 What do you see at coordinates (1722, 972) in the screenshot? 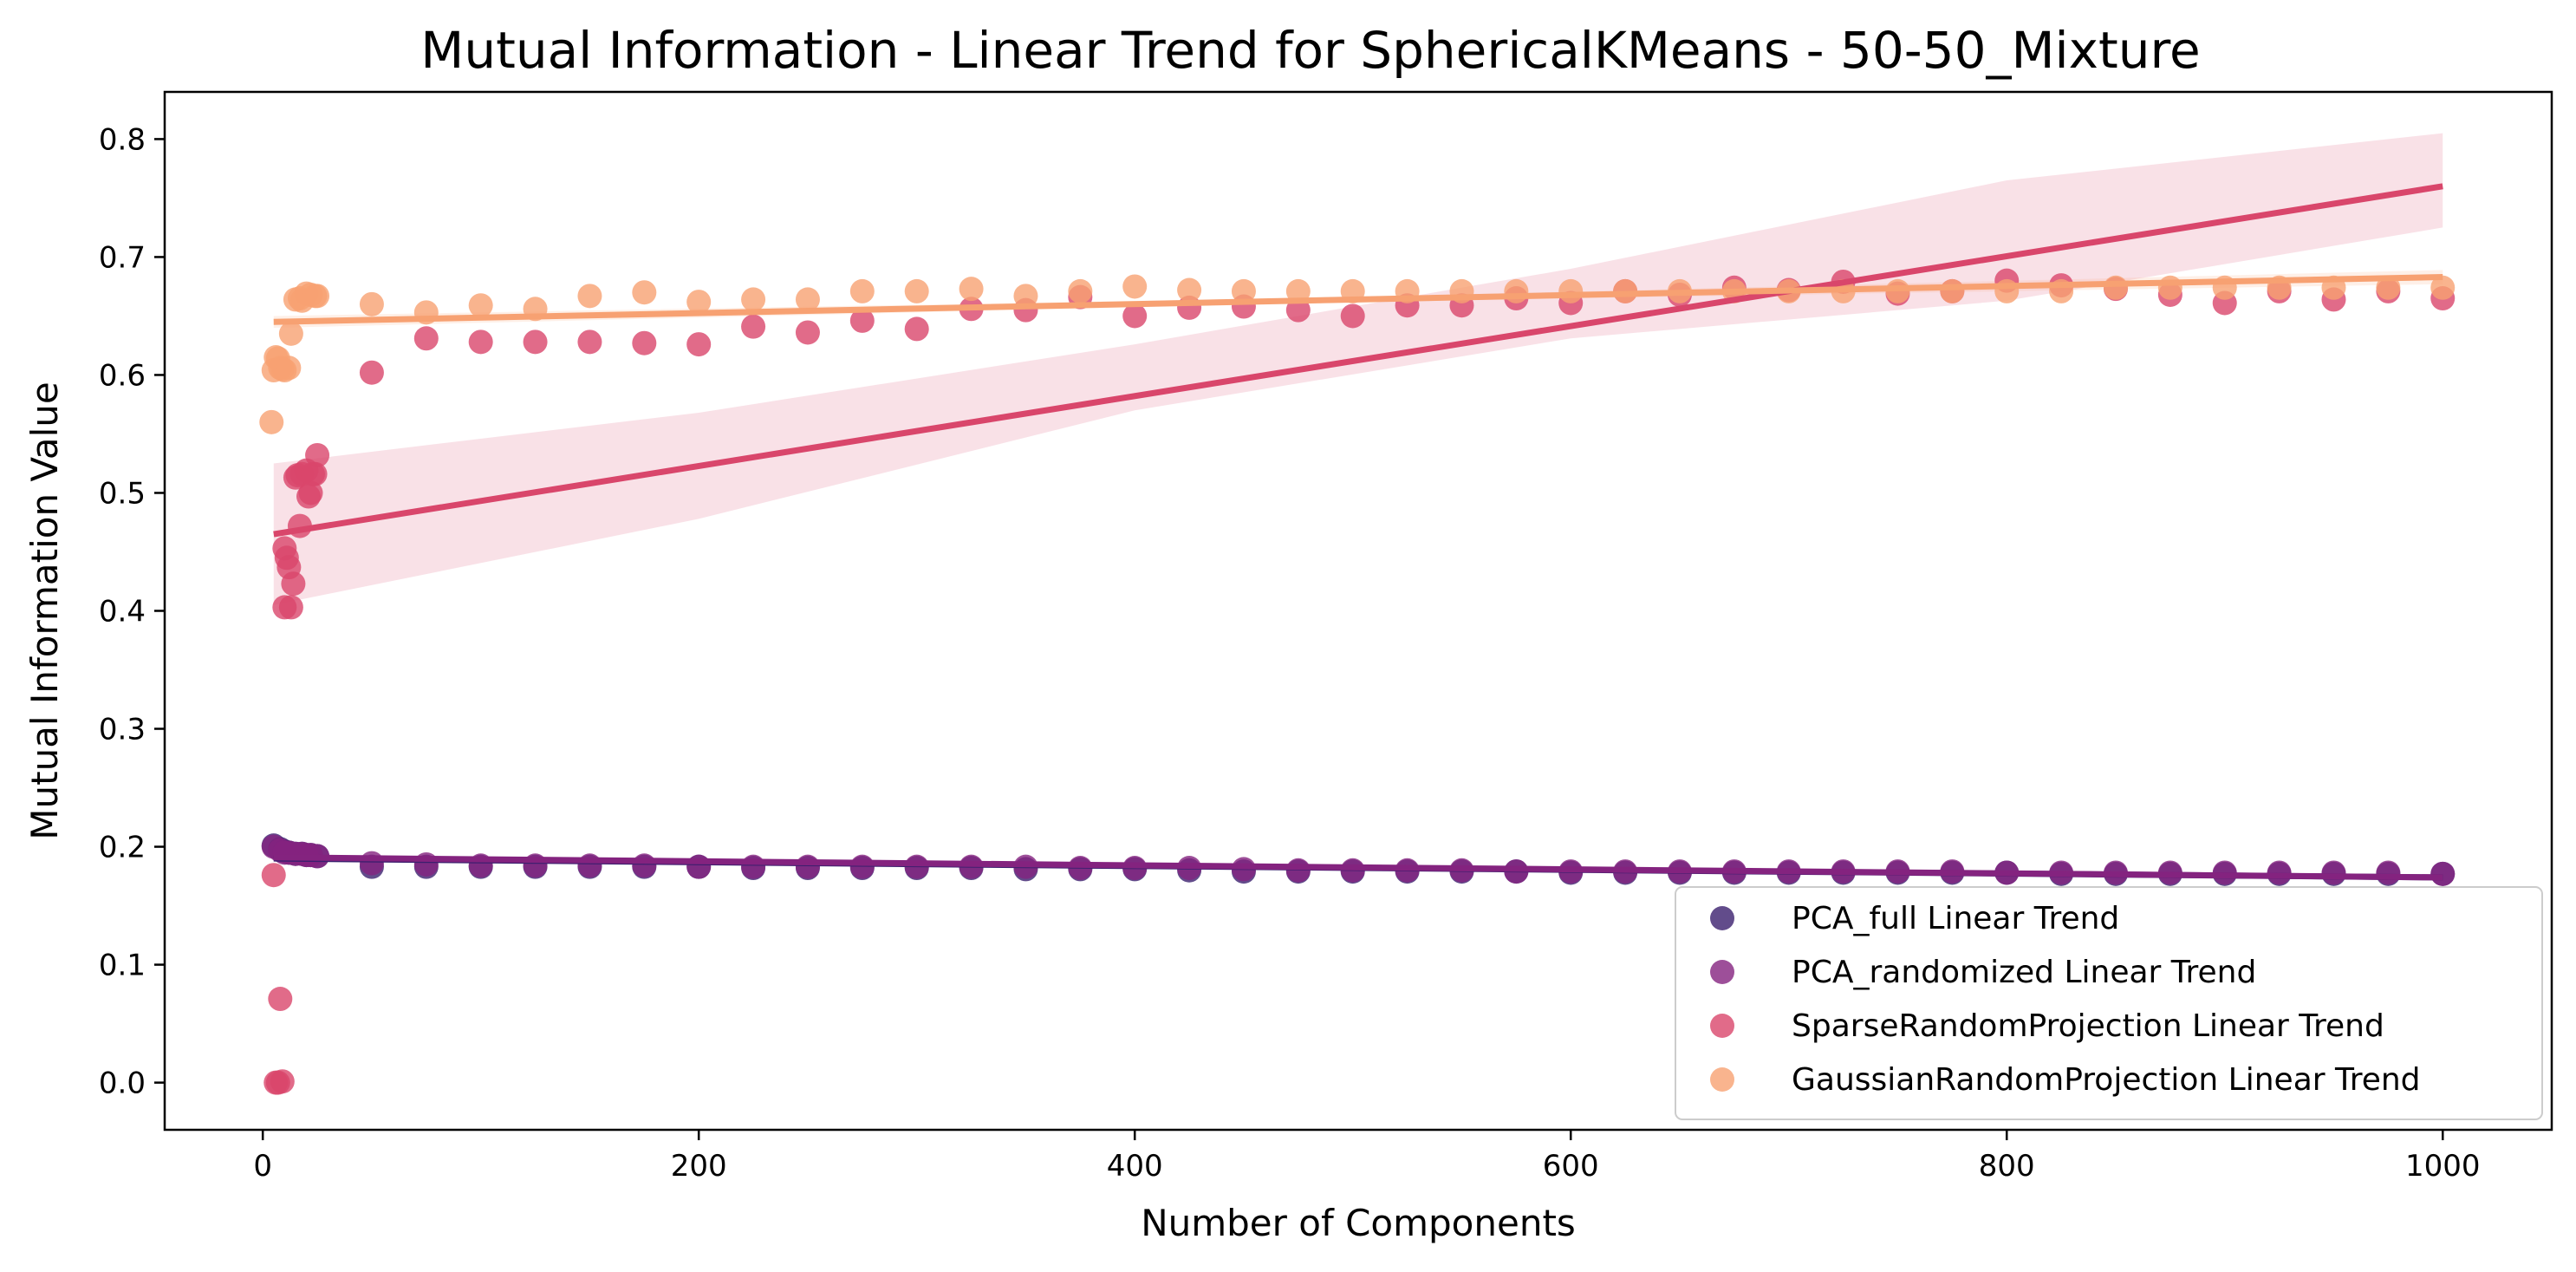
I see `pca-randomized-linear-trend-legend-marker` at bounding box center [1722, 972].